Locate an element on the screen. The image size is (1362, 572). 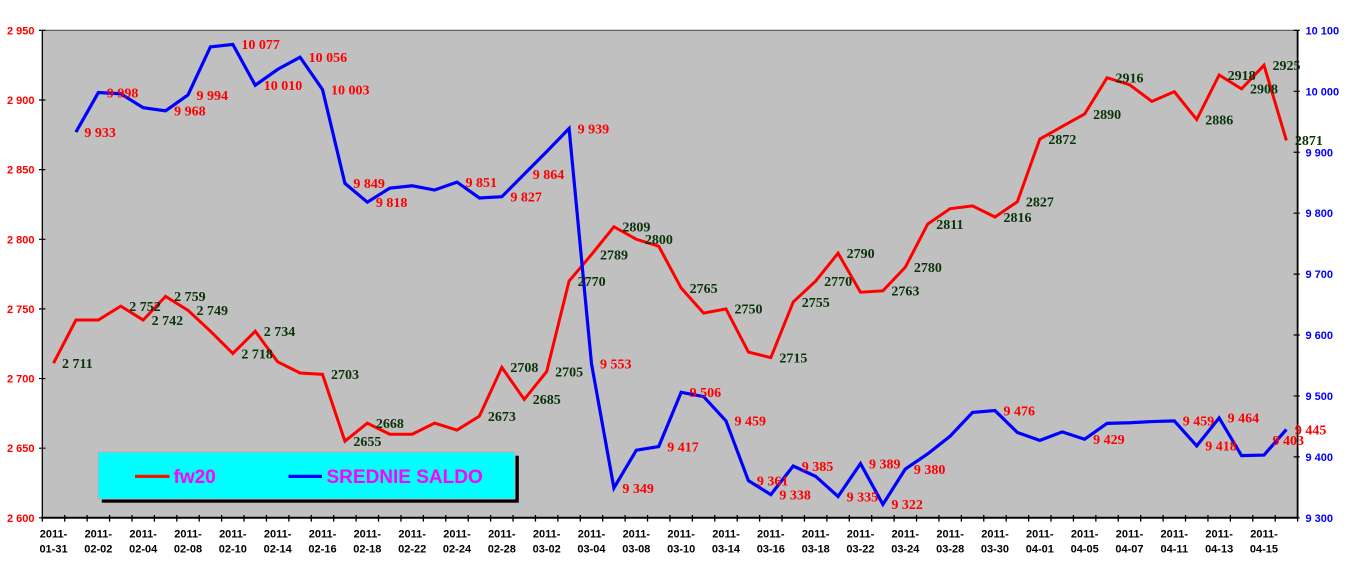
svg-text: 2811 is located at coordinates (949, 225).